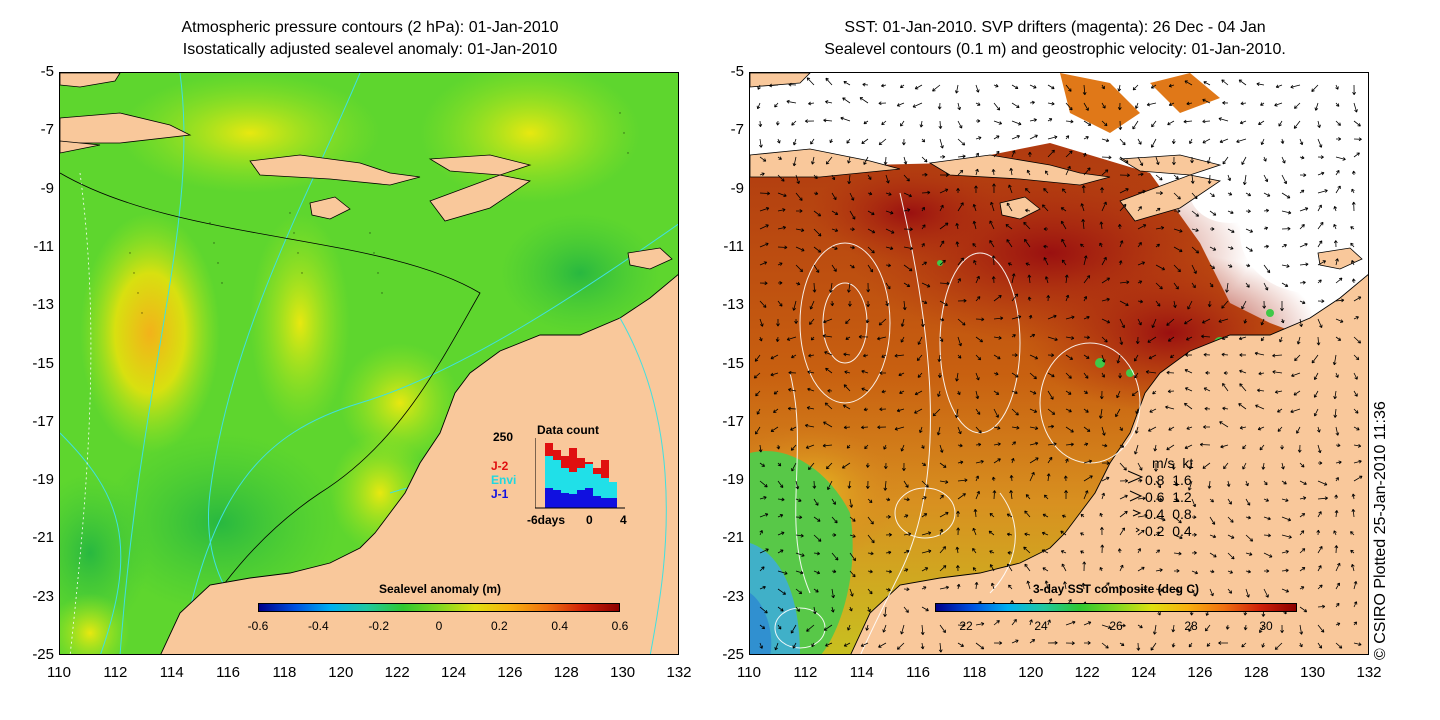 This screenshot has width=1440, height=720. I want to click on right-y-tick-2: -9, so click(737, 188).